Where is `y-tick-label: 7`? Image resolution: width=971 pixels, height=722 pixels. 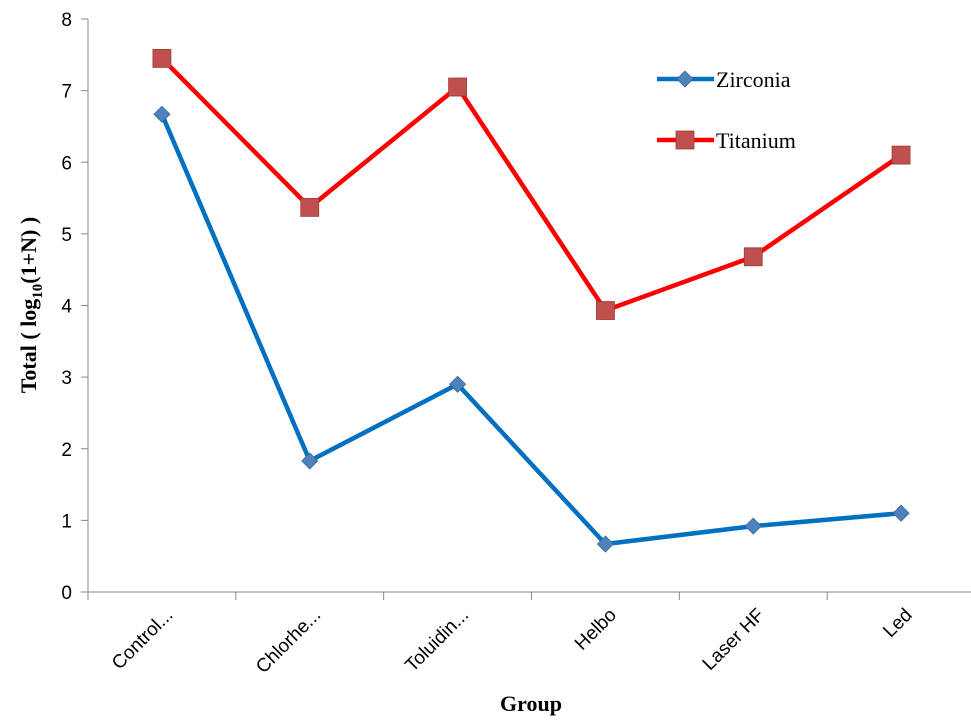 y-tick-label: 7 is located at coordinates (66, 92).